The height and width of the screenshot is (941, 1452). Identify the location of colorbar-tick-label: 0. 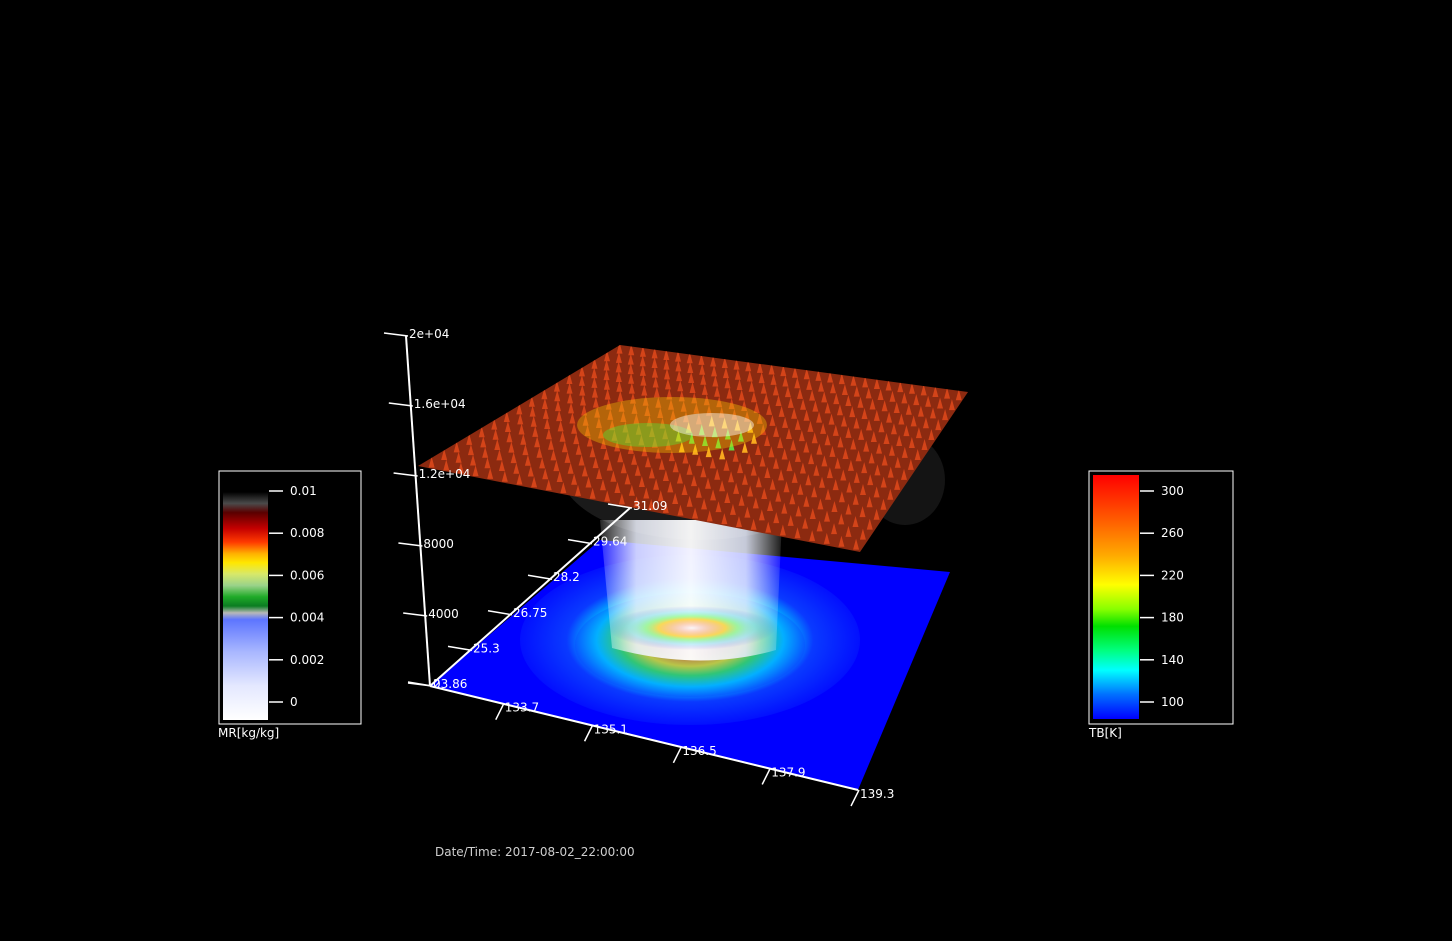
(294, 702).